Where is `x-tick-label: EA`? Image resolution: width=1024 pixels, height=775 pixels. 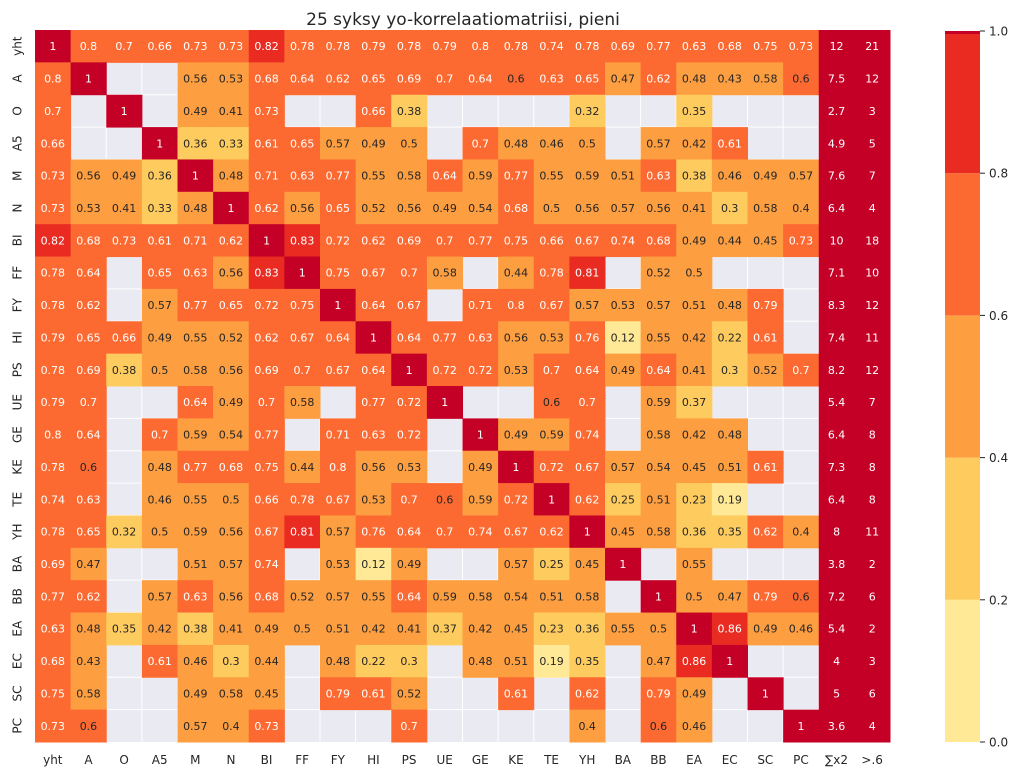
x-tick-label: EA is located at coordinates (694, 760).